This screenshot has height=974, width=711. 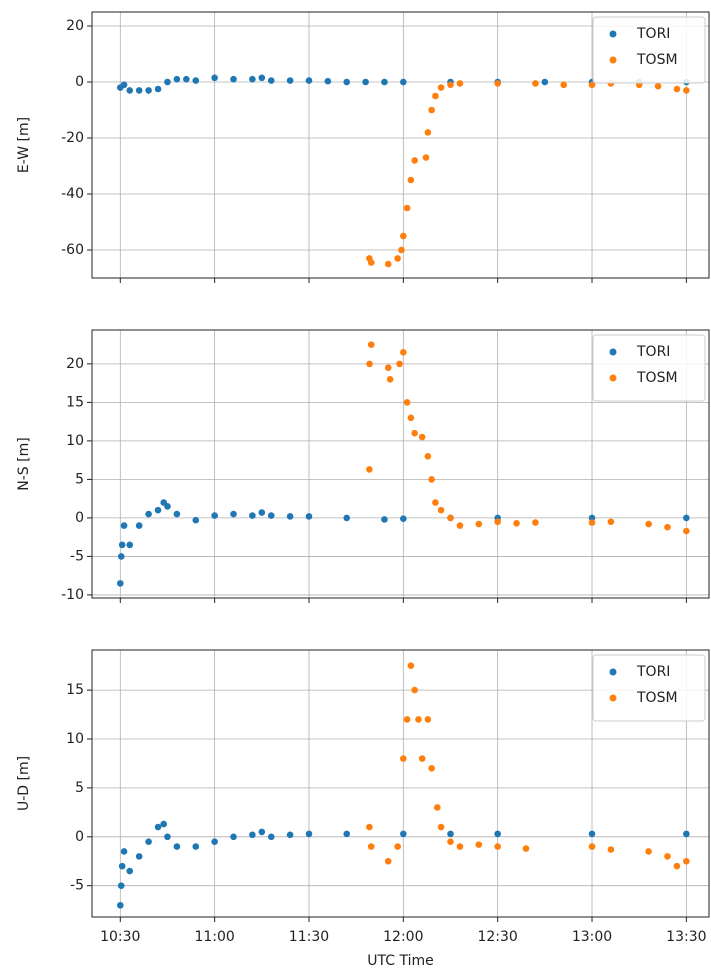 I want to click on x-tick-label: 13:30, so click(x=686, y=937).